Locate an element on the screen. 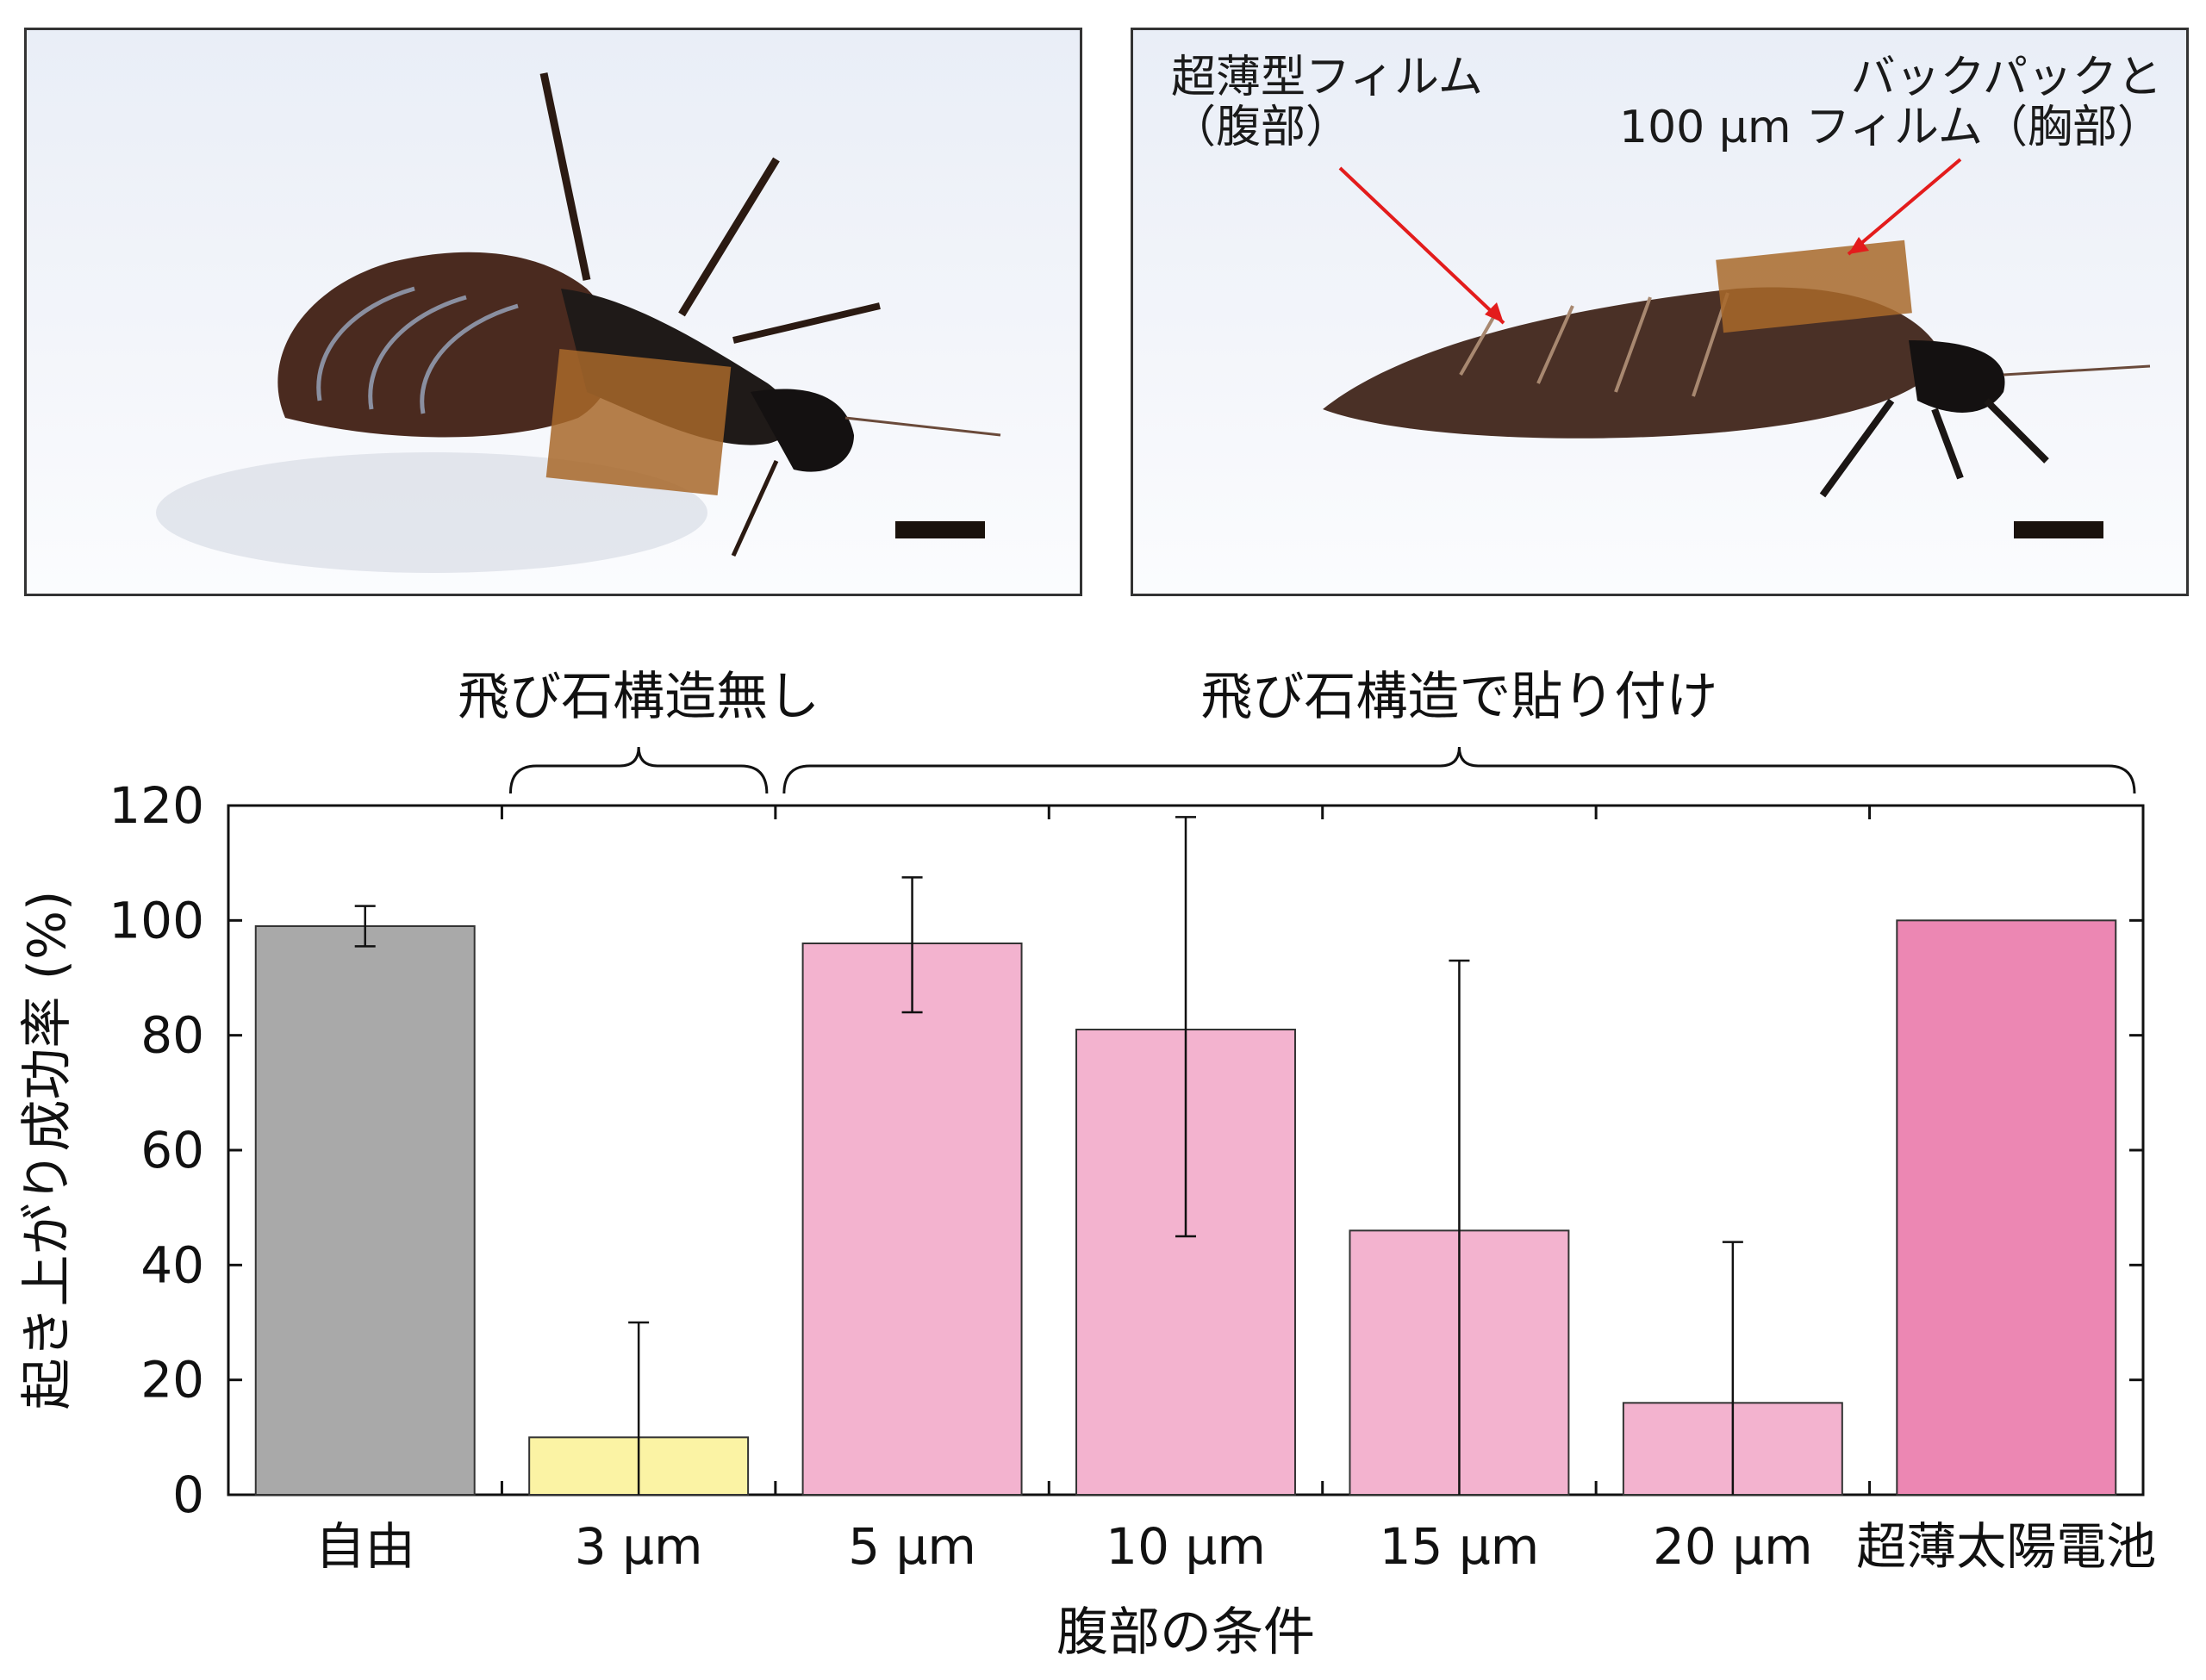 This screenshot has height=1680, width=2206. x-tick-label: 5 μm is located at coordinates (912, 1547).